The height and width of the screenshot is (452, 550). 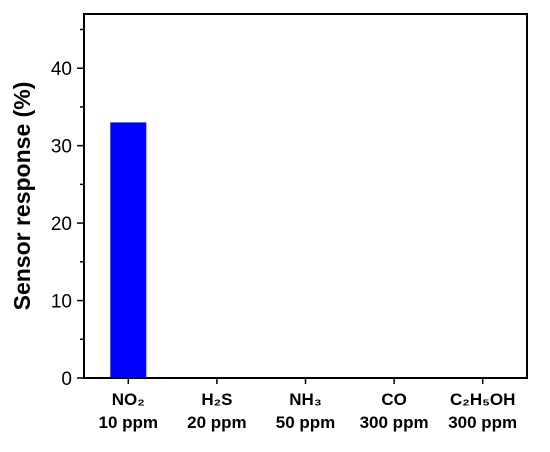 What do you see at coordinates (61, 224) in the screenshot?
I see `y-tick-label: 20` at bounding box center [61, 224].